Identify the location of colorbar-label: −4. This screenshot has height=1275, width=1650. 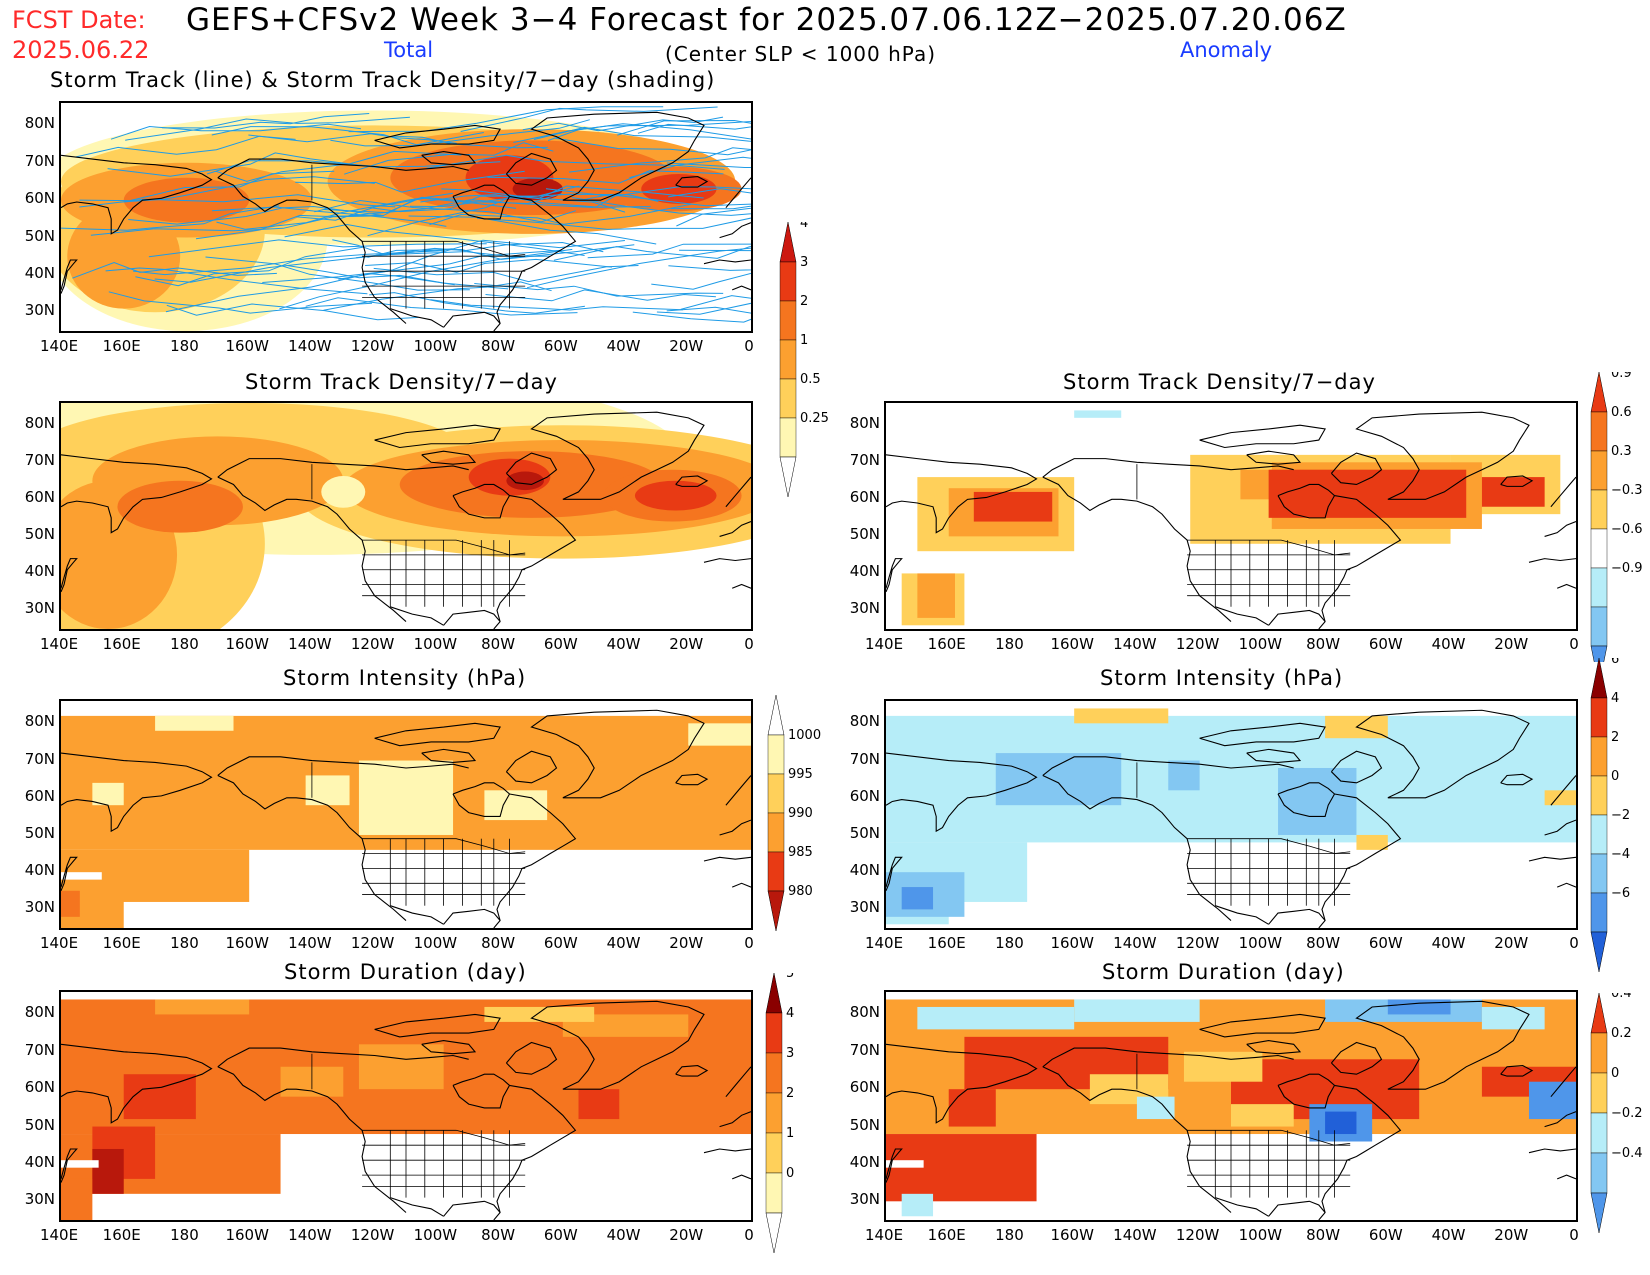
(1620, 854).